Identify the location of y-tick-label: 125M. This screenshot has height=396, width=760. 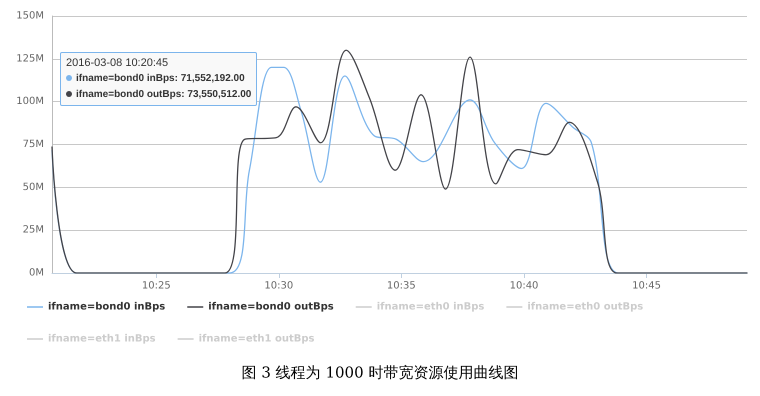
(30, 58).